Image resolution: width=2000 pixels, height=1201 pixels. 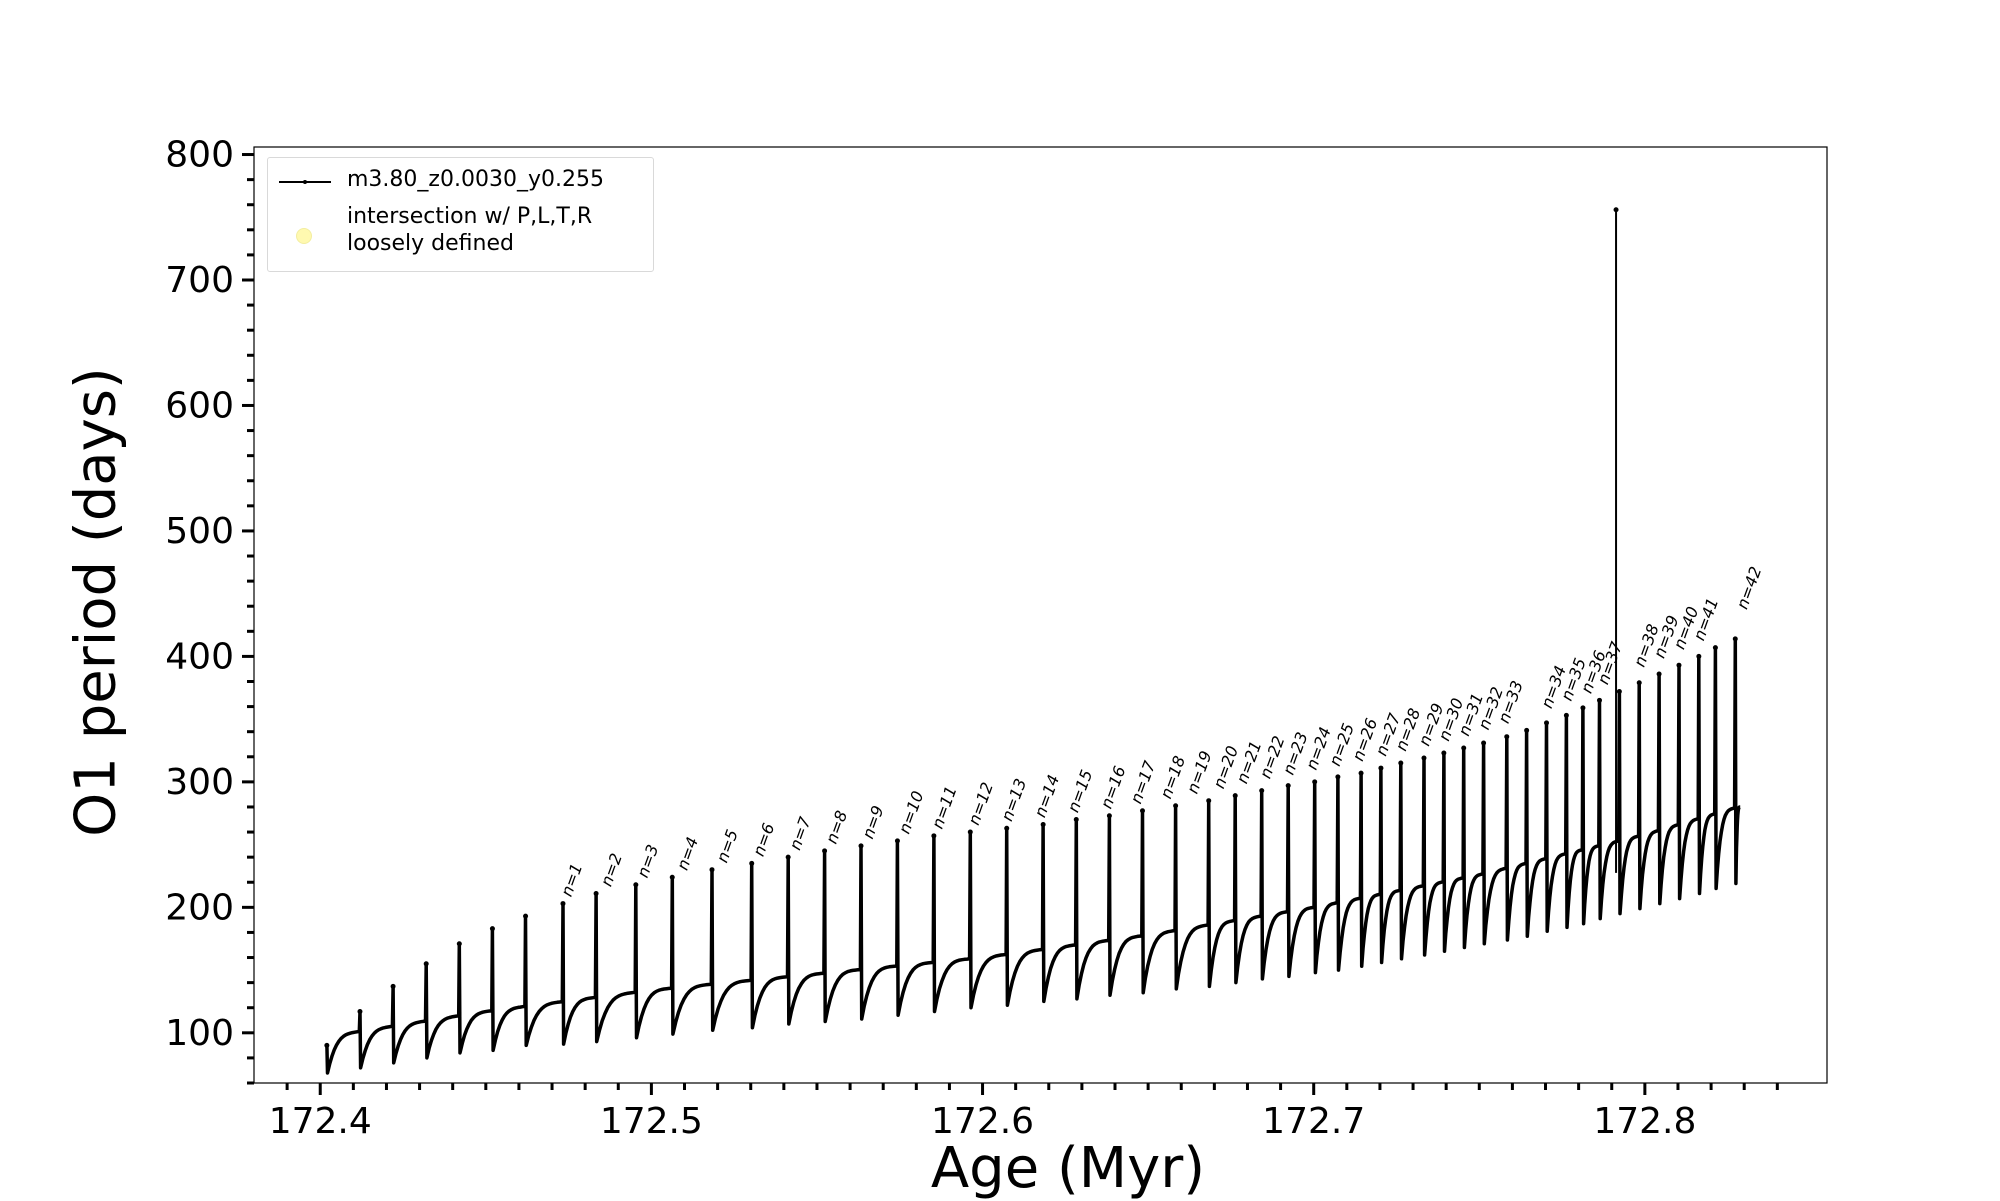 I want to click on y-tick-label: 200, so click(x=199, y=907).